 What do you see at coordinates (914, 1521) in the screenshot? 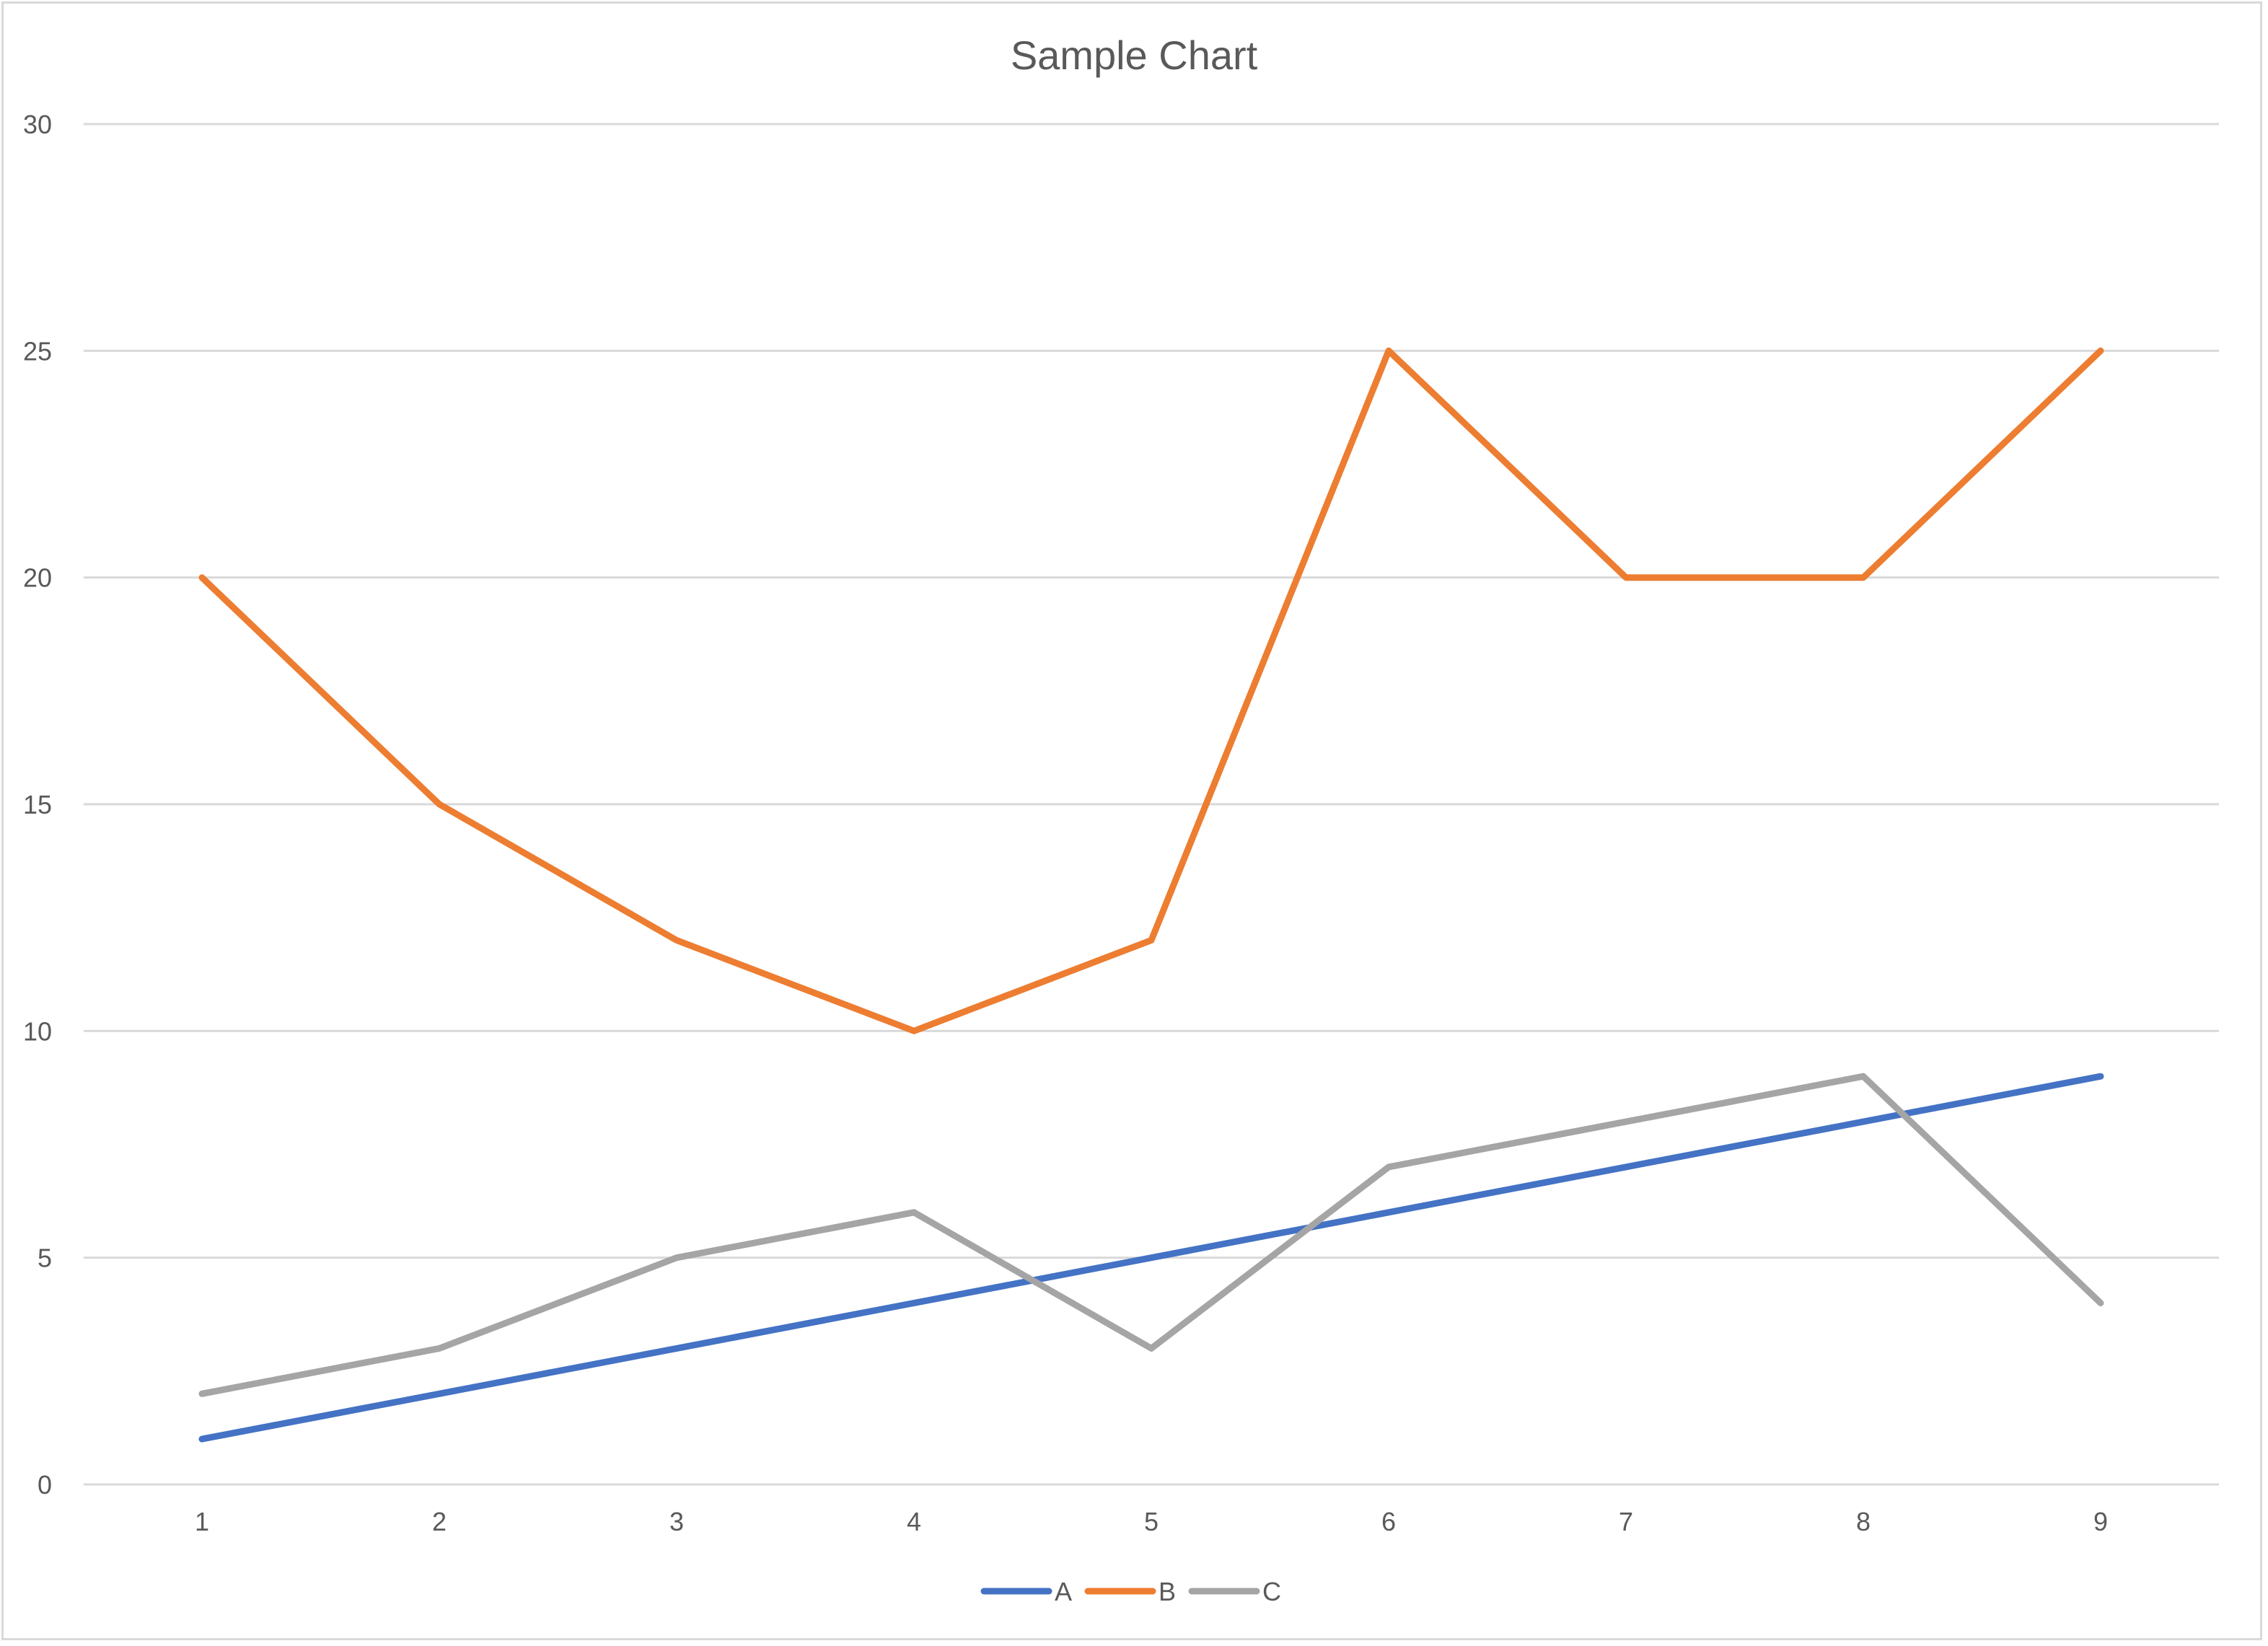
I see `x-tick-label-4: 4` at bounding box center [914, 1521].